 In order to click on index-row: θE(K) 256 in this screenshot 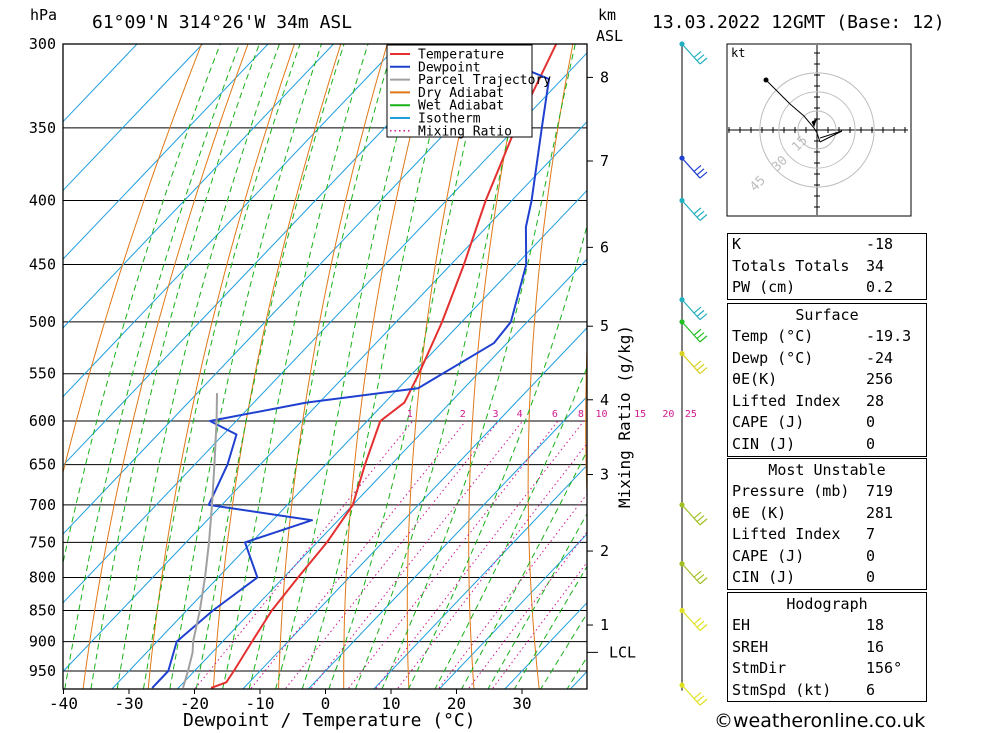, I will do `click(827, 380)`.